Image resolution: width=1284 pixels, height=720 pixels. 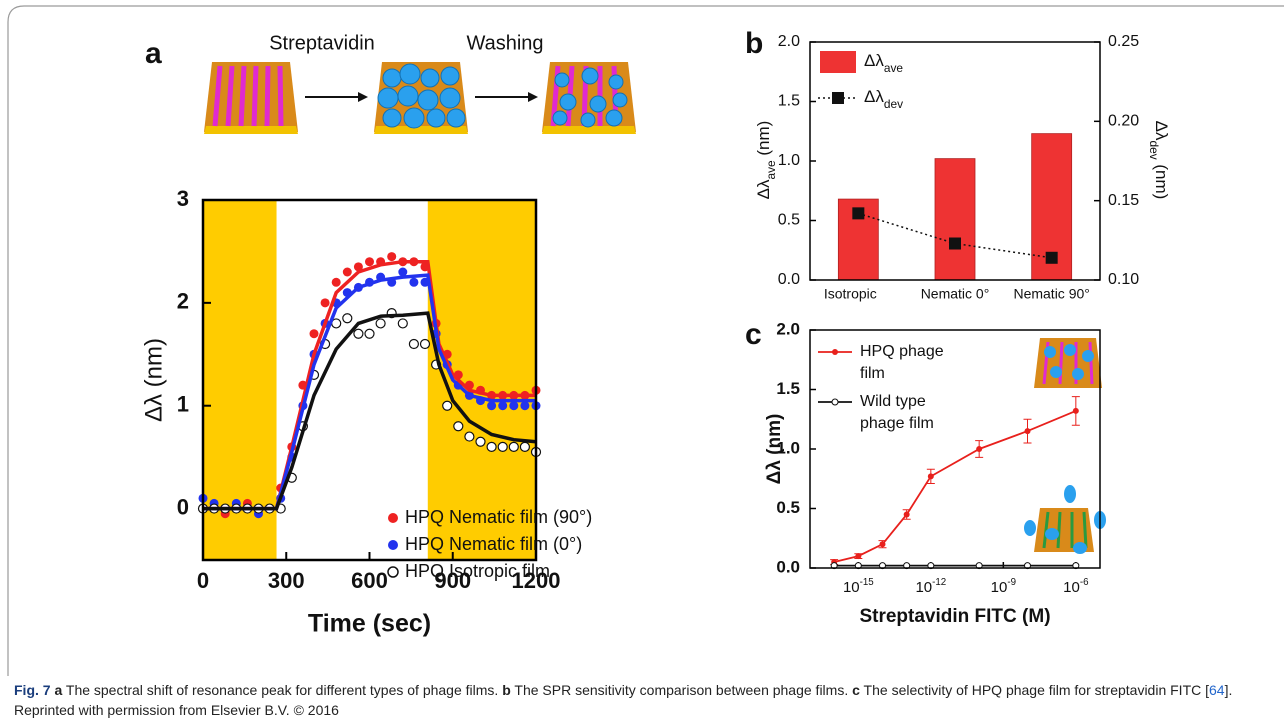 I want to click on legend-label: Δλdev, so click(x=883, y=99).